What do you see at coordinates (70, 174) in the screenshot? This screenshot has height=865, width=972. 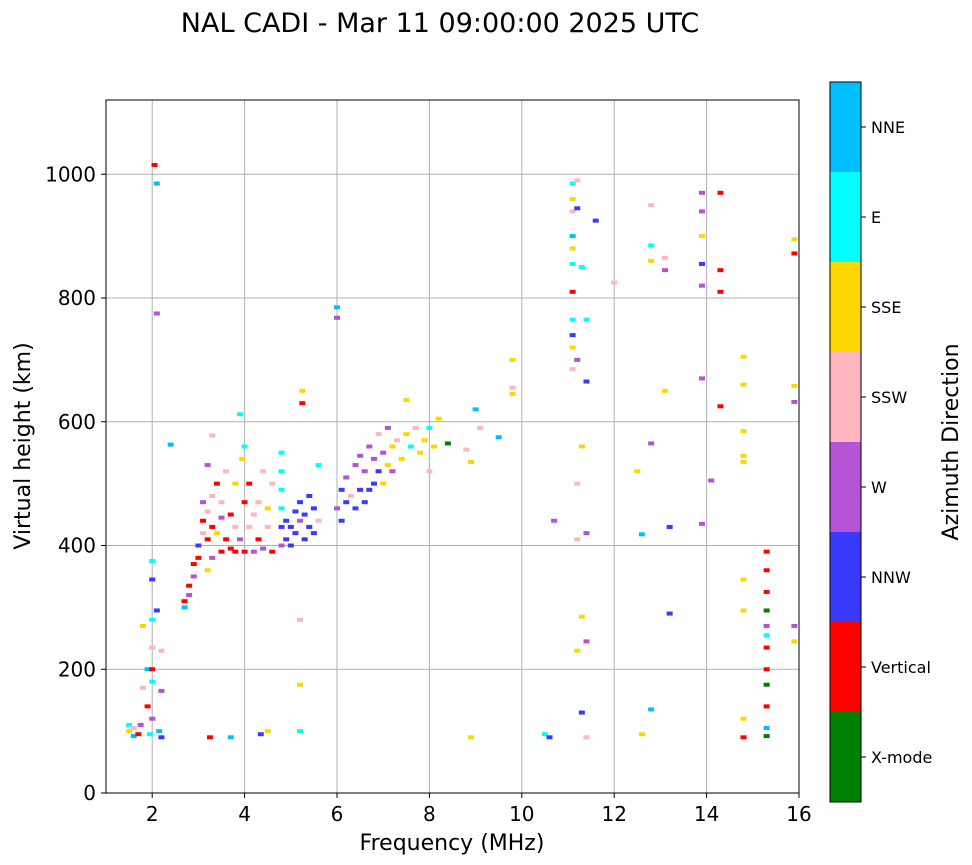 I see `y-tick-label: 1000` at bounding box center [70, 174].